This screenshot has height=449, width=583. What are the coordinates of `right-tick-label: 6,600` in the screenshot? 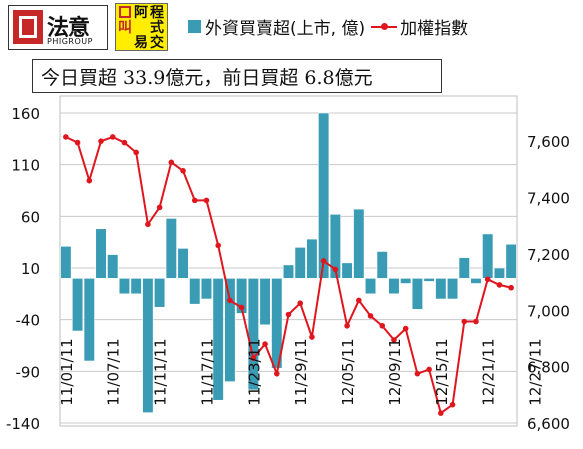 It's located at (548, 424).